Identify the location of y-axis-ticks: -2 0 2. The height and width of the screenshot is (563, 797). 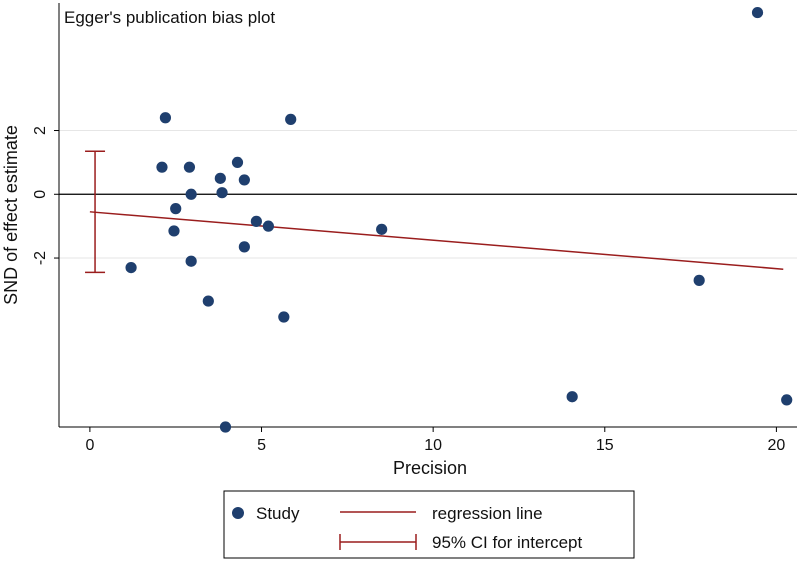
(45, 195).